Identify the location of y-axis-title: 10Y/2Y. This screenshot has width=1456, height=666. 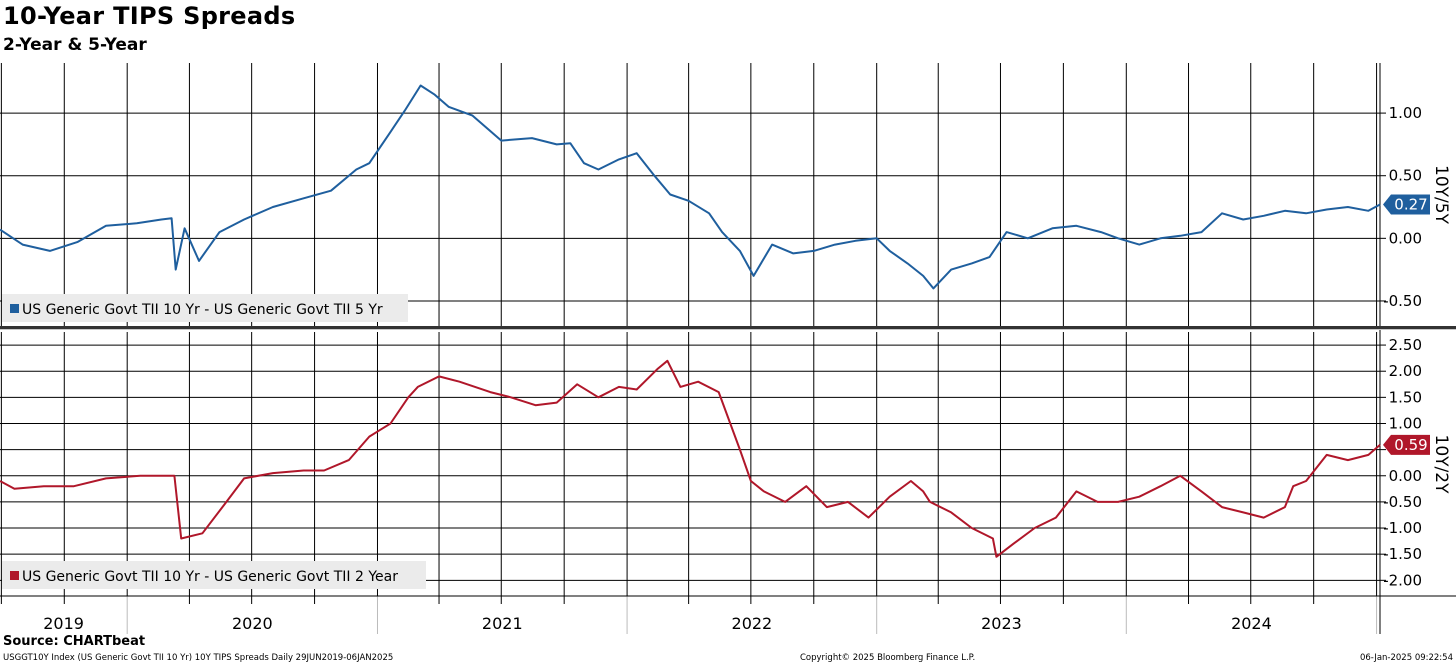
(1441, 465).